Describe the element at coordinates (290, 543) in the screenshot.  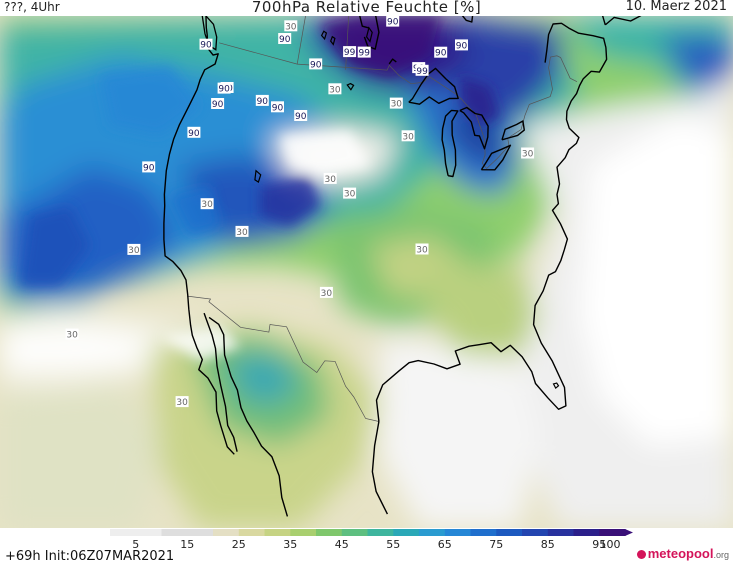
I see `colorbar-tick-label: 35` at that location.